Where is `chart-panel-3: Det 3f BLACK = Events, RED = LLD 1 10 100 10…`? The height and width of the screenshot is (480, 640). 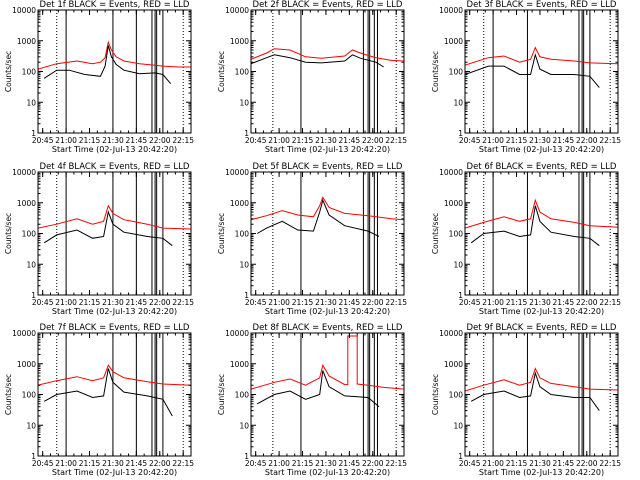
chart-panel-3: Det 3f BLACK = Events, RED = LLD 1 10 100 10… is located at coordinates (526, 77).